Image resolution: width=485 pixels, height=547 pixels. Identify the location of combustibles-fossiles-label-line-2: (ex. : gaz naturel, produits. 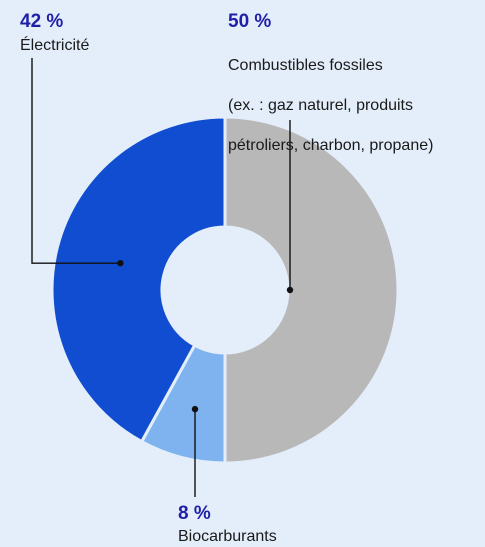
(320, 105).